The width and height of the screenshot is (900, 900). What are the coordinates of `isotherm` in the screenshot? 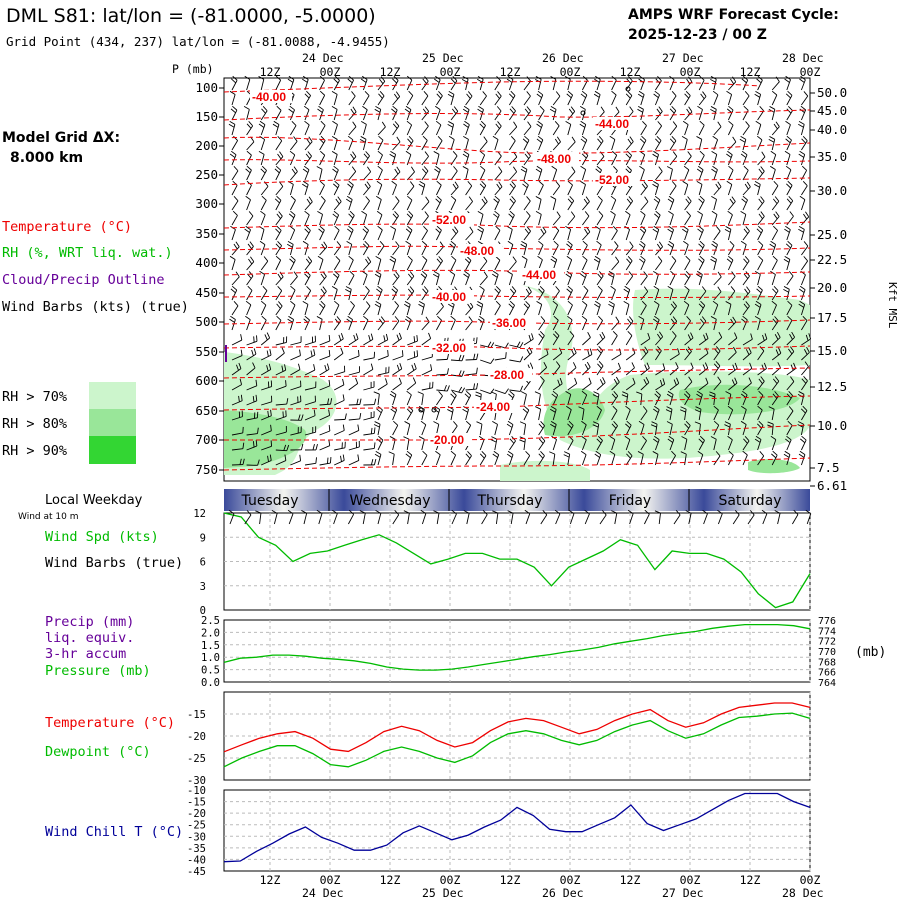 It's located at (517, 225).